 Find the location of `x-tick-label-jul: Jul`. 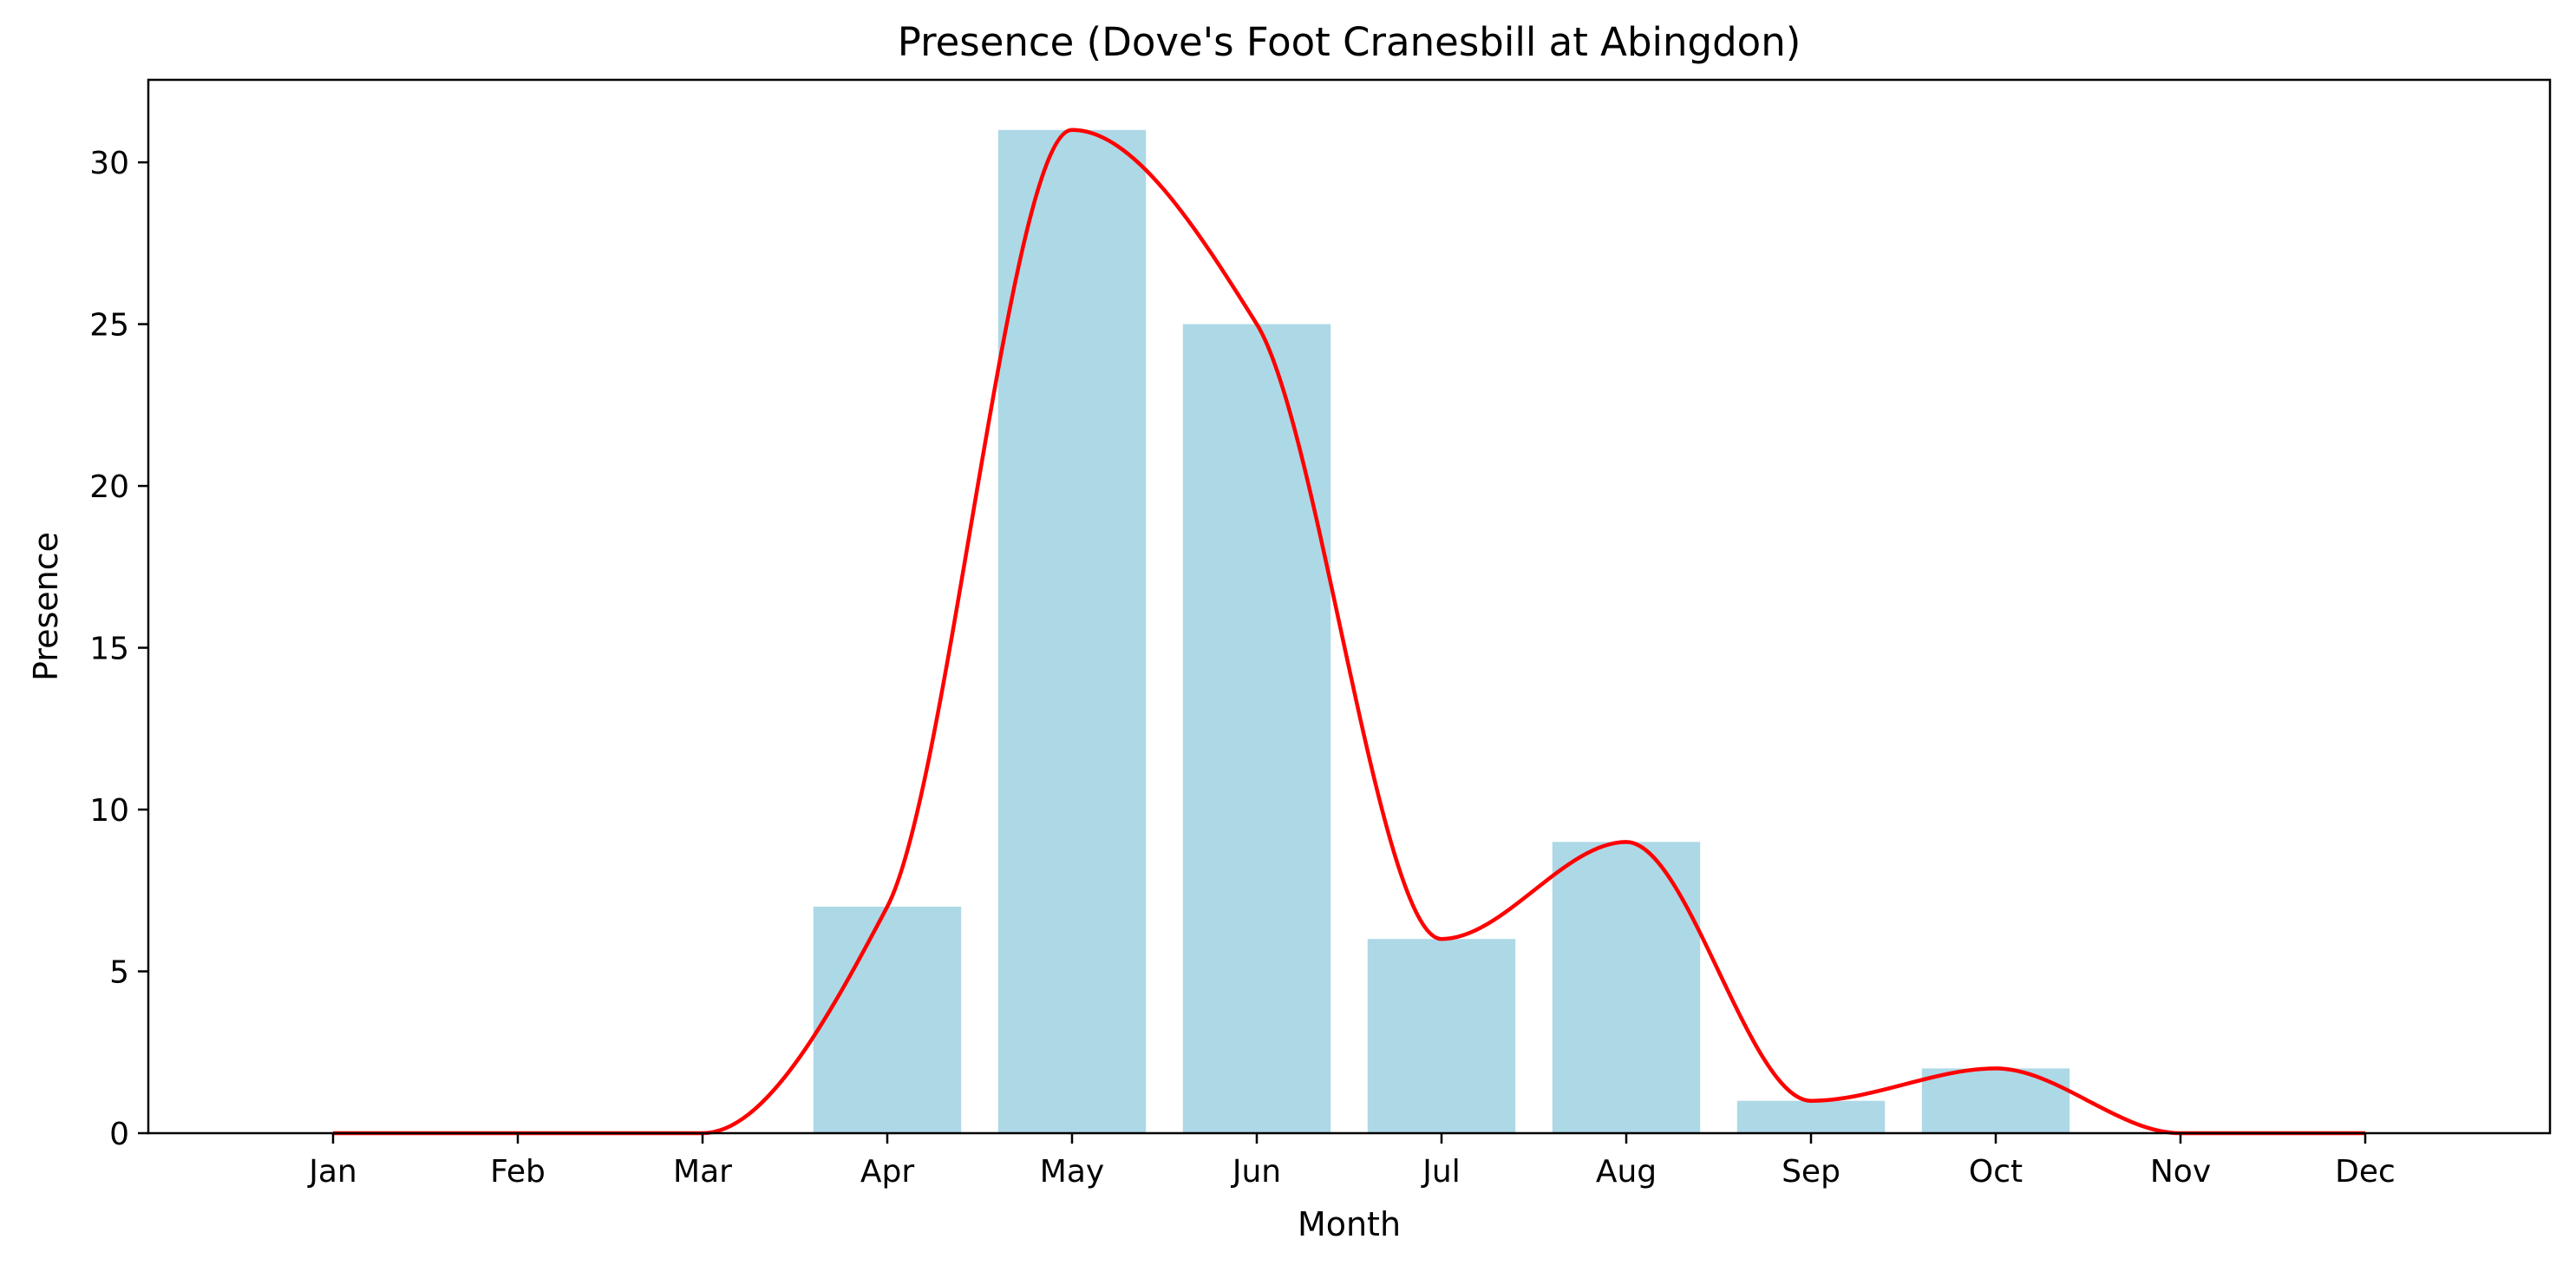

x-tick-label-jul: Jul is located at coordinates (1440, 1172).